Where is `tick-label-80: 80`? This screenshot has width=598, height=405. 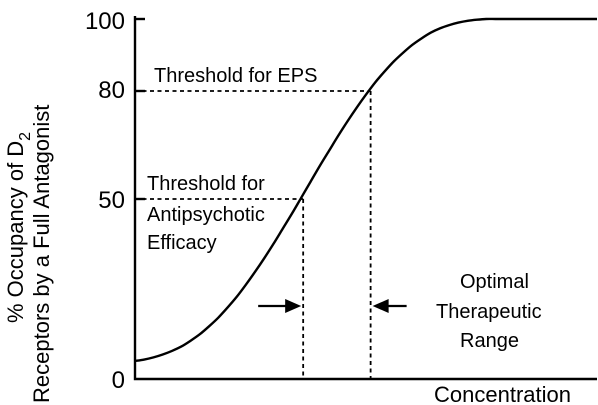
tick-label-80: 80 is located at coordinates (111, 90).